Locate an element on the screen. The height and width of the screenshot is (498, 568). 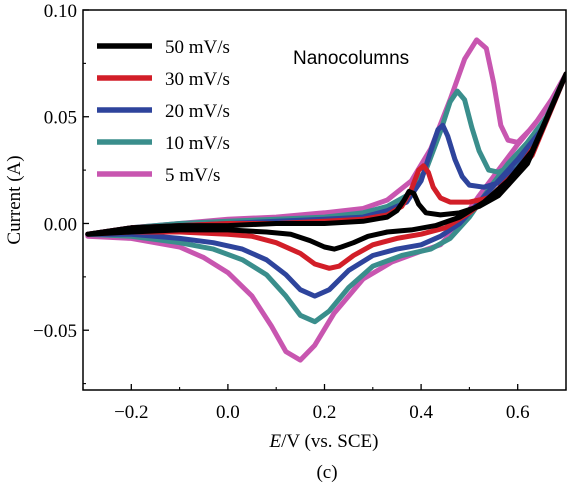
x-axis-label-rest: /V (vs. SCE) is located at coordinates (329, 441).